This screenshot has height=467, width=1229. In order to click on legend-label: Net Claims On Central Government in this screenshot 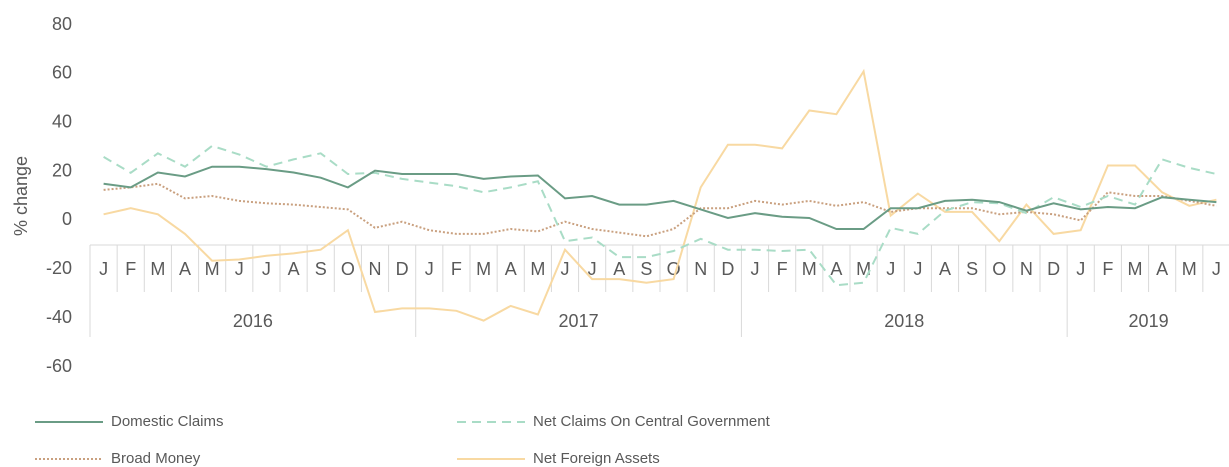, I will do `click(652, 421)`.